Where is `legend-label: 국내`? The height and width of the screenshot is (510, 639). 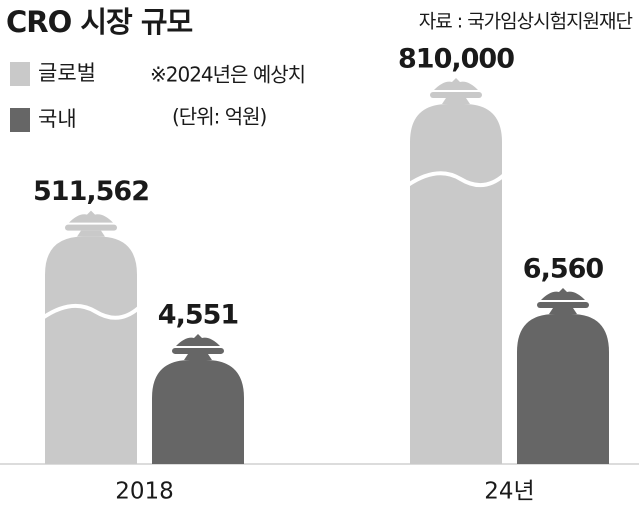 legend-label: 국내 is located at coordinates (57, 119).